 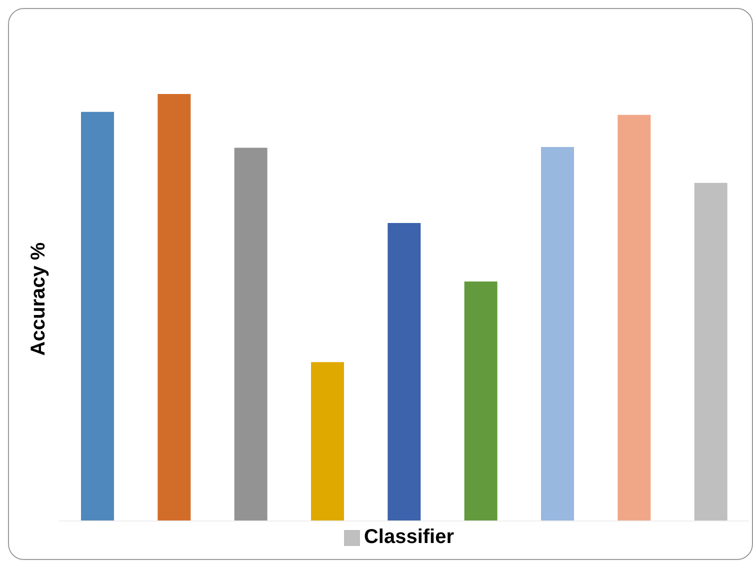 What do you see at coordinates (409, 537) in the screenshot?
I see `legend-label: Classifier` at bounding box center [409, 537].